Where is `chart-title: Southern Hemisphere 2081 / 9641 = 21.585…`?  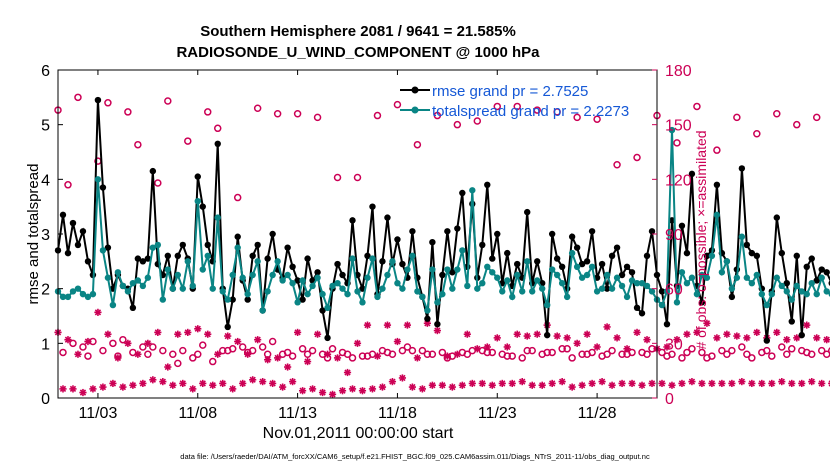
chart-title: Southern Hemisphere 2081 / 9641 = 21.585… is located at coordinates (358, 31).